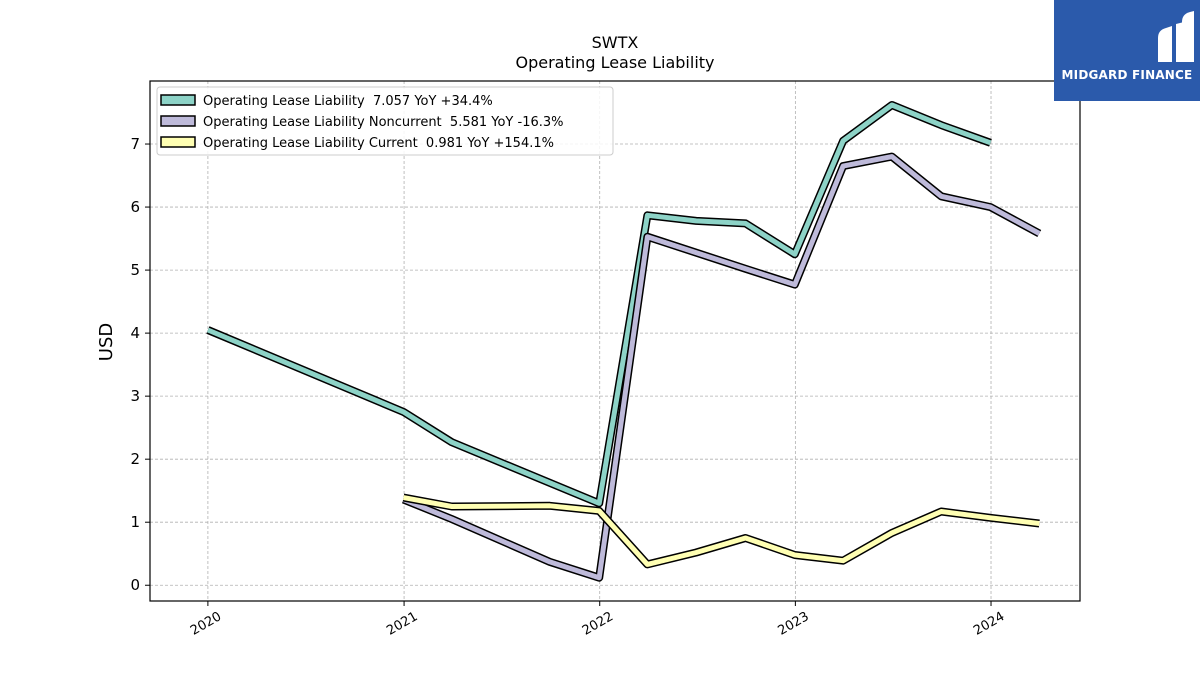  What do you see at coordinates (135, 270) in the screenshot?
I see `y-tick-label: 5` at bounding box center [135, 270].